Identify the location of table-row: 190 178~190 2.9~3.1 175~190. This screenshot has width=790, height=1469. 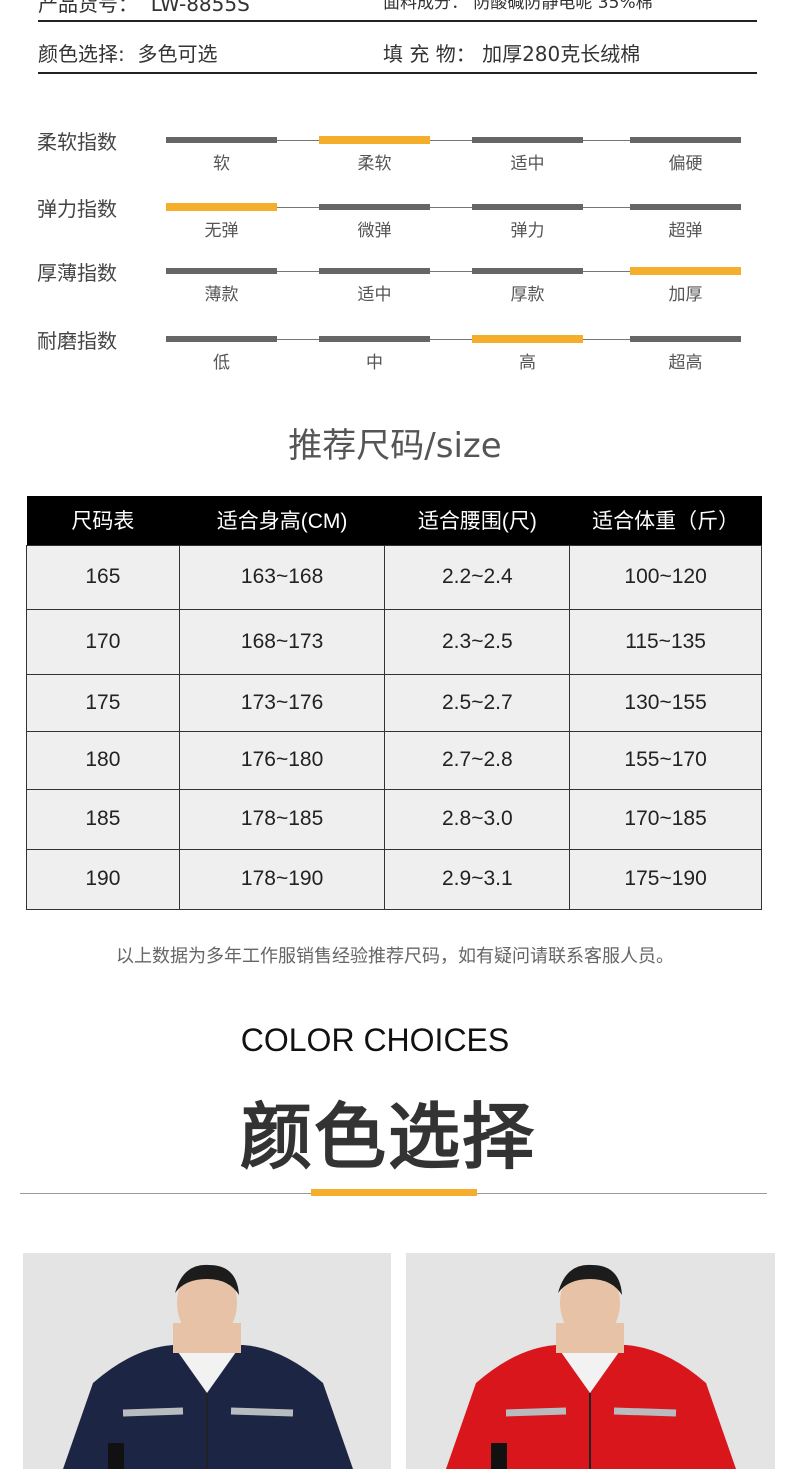
(394, 879).